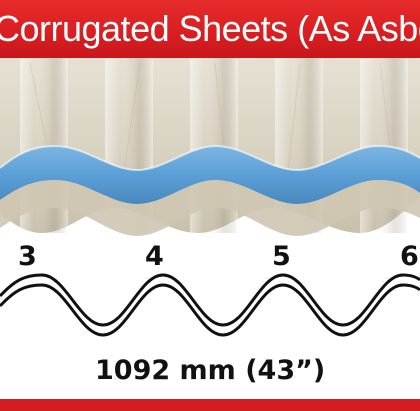 The image size is (420, 411). What do you see at coordinates (210, 405) in the screenshot?
I see `footer-bar` at bounding box center [210, 405].